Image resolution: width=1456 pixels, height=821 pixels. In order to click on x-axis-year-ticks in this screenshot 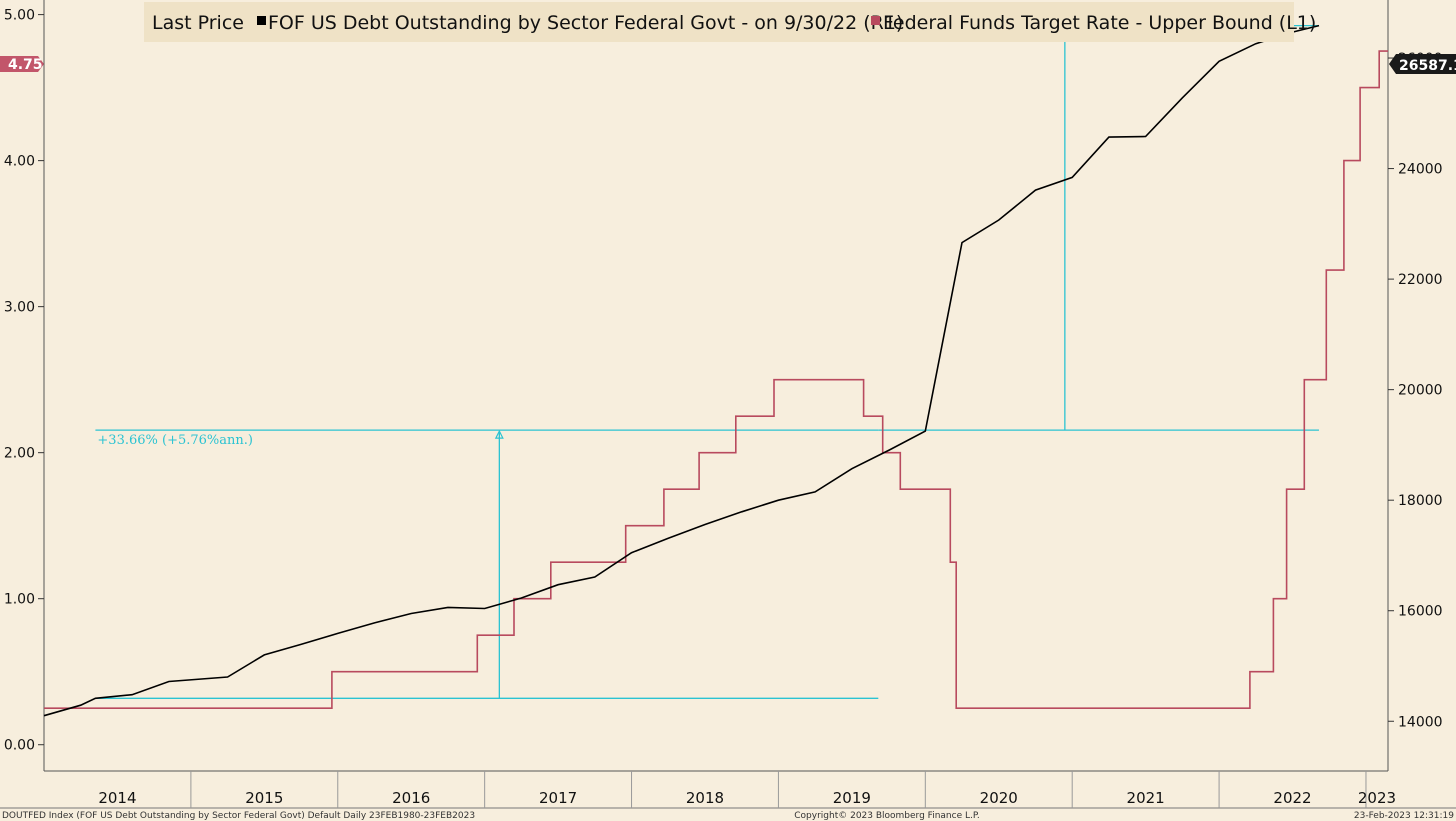, I will do `click(778, 789)`.